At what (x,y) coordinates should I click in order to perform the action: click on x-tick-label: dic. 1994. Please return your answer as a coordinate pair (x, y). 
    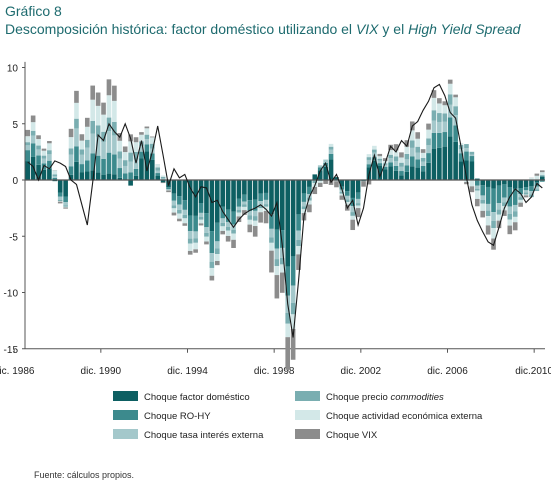
    Looking at the image, I should click on (187, 371).